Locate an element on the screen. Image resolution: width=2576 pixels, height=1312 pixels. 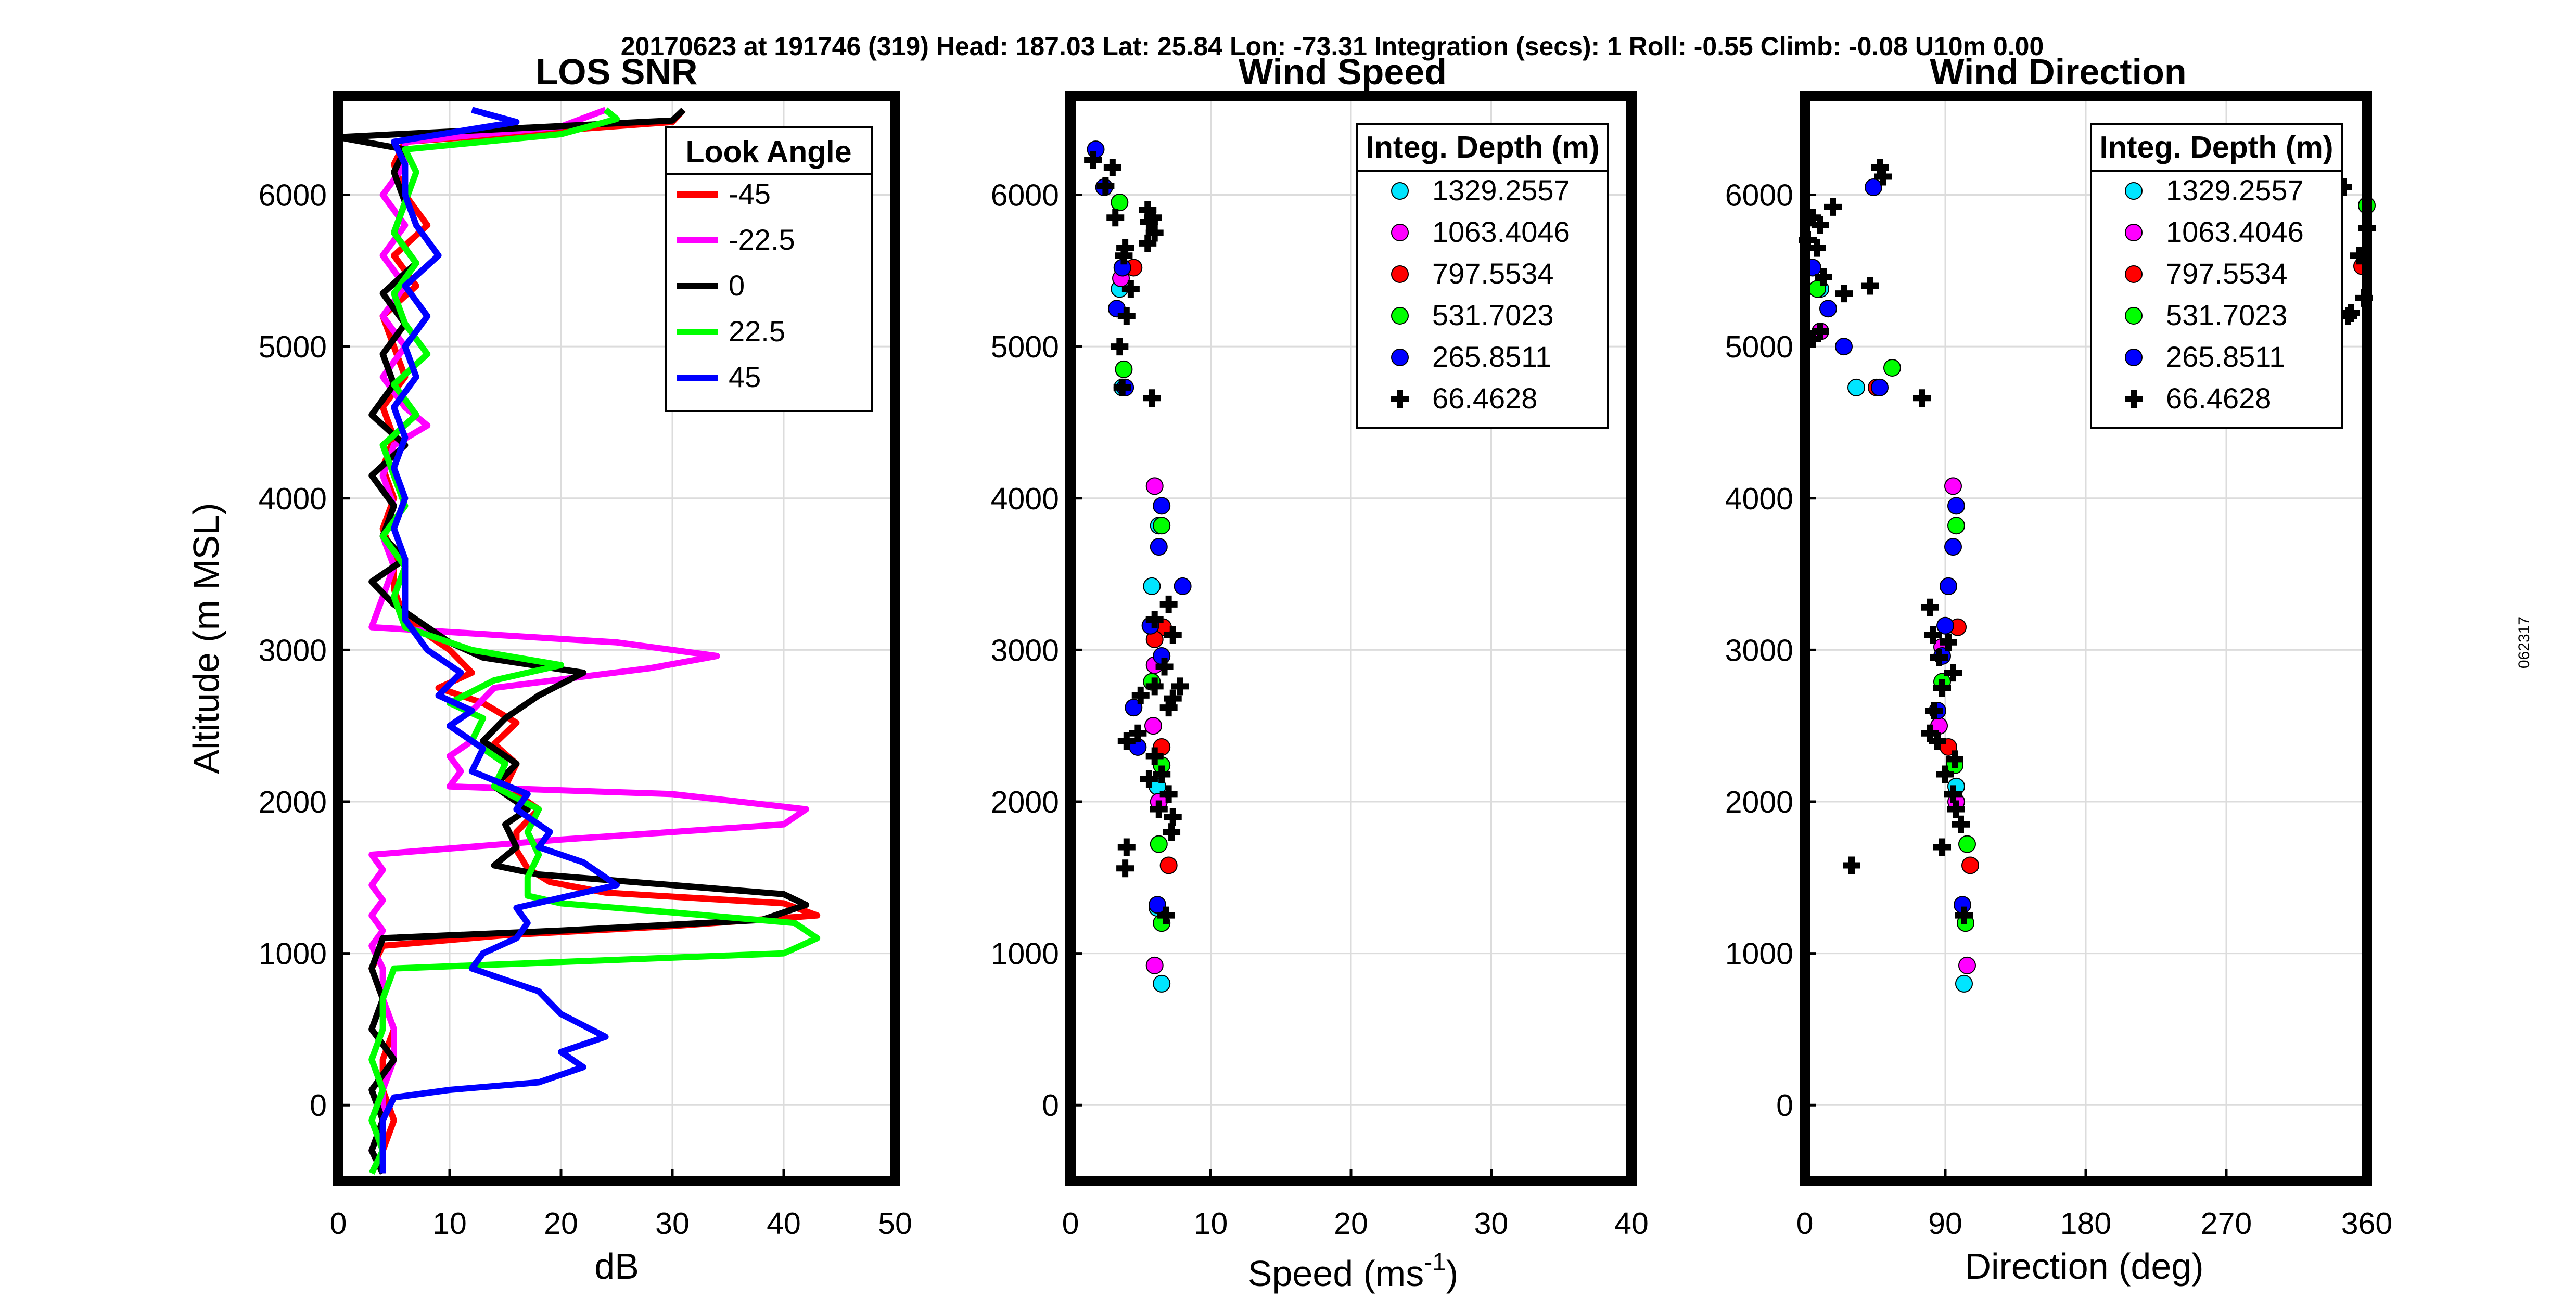
direction-x-tick-label: 270 is located at coordinates (2226, 1223).